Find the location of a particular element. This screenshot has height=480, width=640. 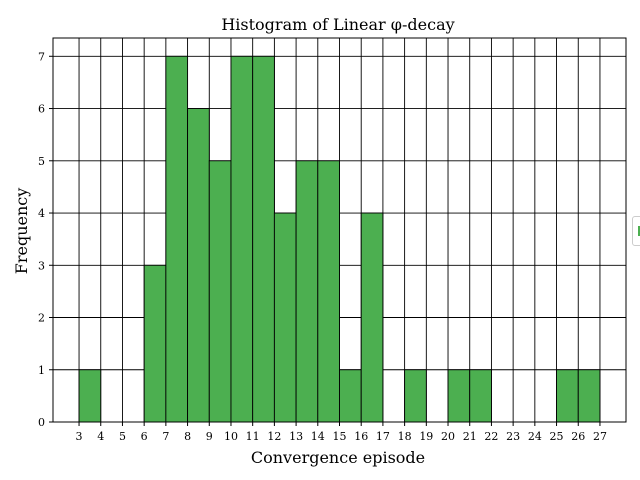

x-axis-label: Convergence episode is located at coordinates (338, 457).